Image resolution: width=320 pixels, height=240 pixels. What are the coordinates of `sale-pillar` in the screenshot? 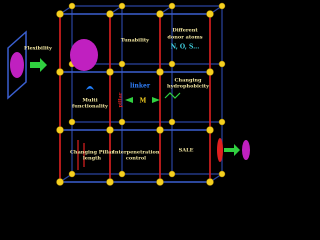 It's located at (220, 150).